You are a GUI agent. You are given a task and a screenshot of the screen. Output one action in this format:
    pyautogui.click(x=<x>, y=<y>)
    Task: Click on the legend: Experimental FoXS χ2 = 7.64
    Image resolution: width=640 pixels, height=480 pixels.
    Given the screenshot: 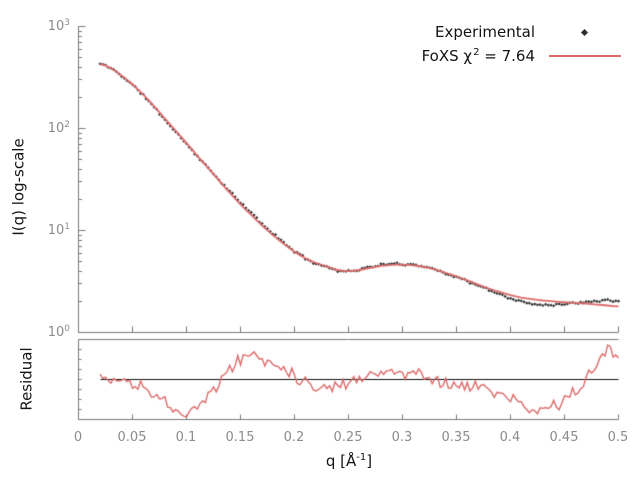 What is the action you would take?
    pyautogui.click(x=506, y=44)
    